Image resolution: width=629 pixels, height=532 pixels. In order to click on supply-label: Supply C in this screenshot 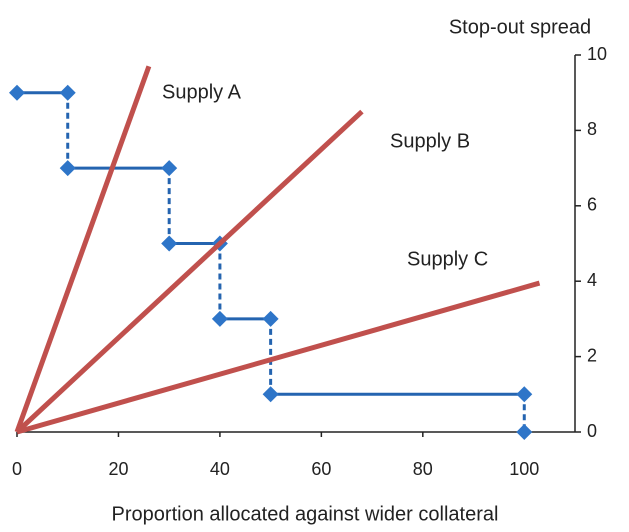, I will do `click(447, 259)`.